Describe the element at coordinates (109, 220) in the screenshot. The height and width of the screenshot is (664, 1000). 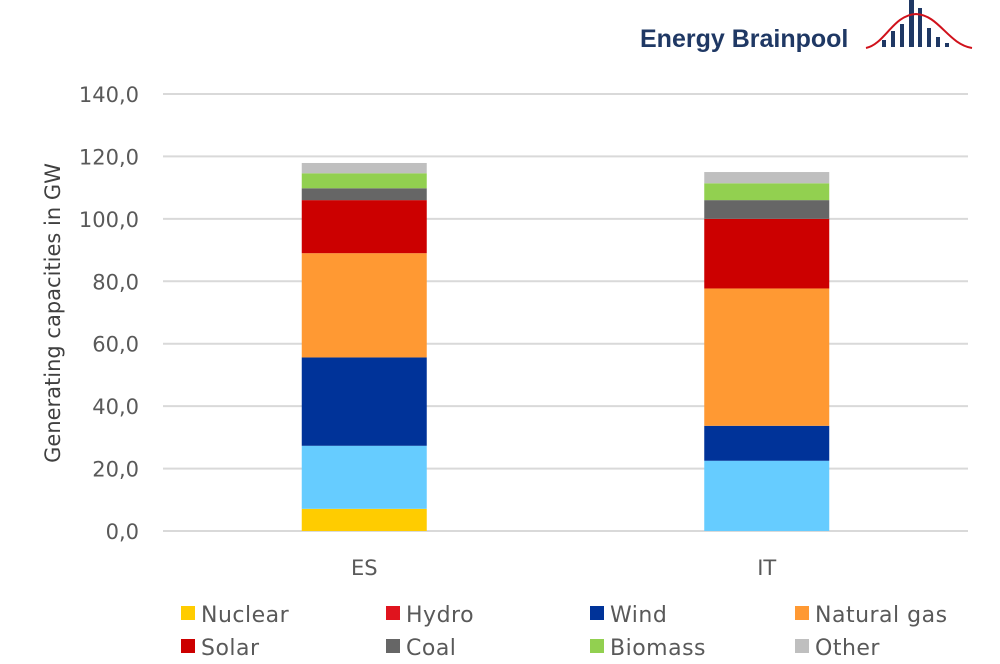
I see `y-tick-label: 100,0` at that location.